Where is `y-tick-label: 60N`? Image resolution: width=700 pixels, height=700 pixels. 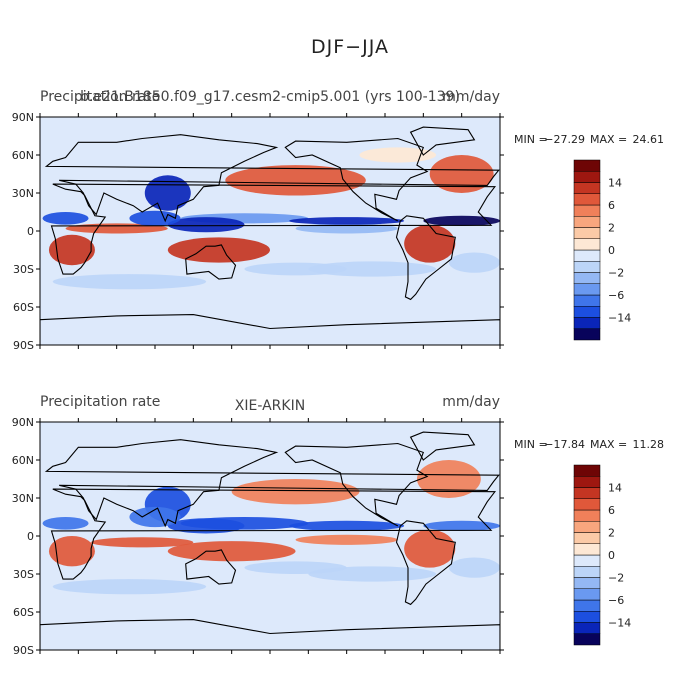
y-tick-label: 60N is located at coordinates (23, 155).